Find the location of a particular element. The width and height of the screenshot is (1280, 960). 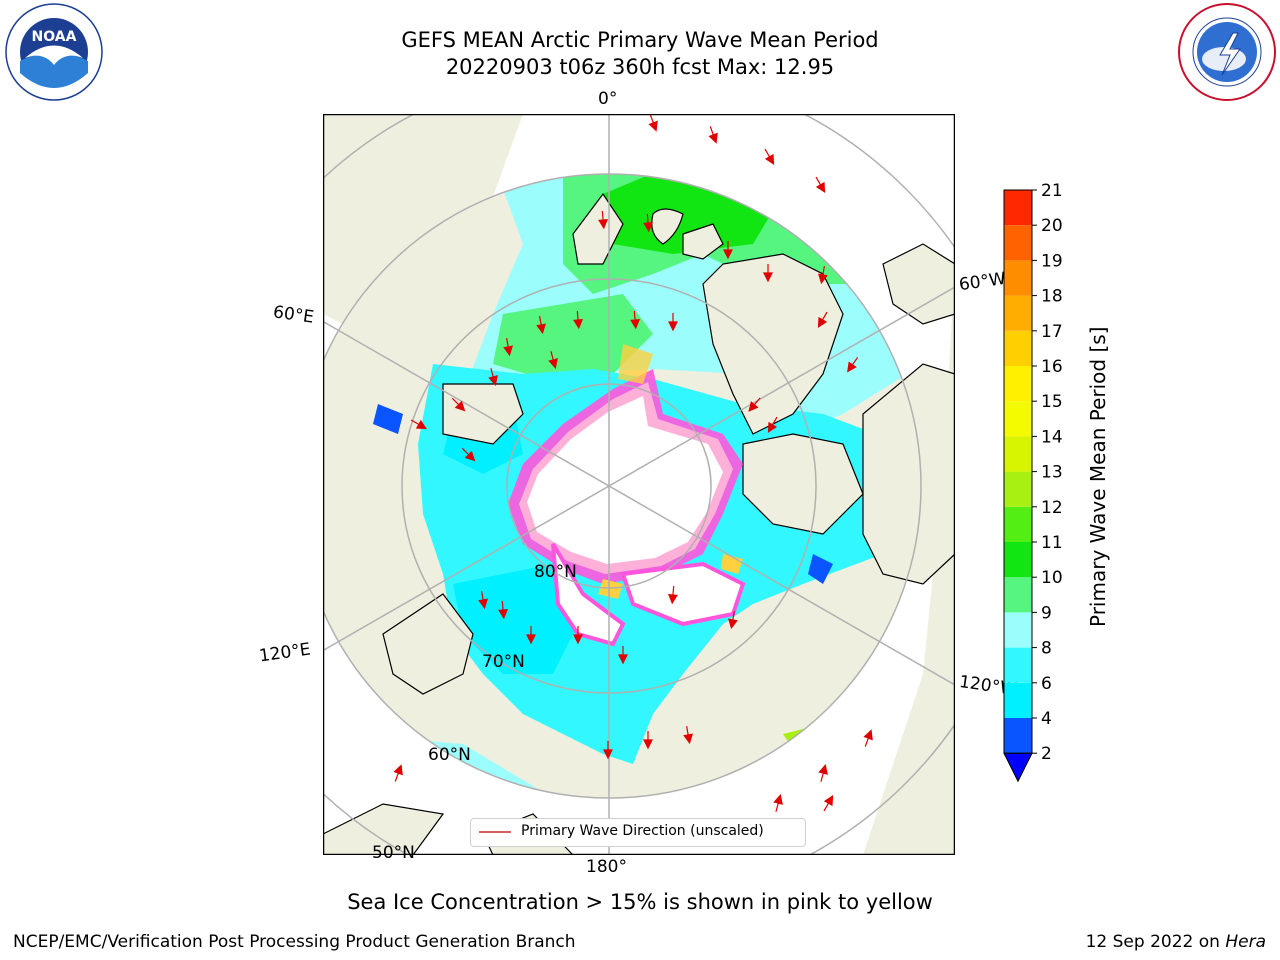

colorbar-tick-label: 2 is located at coordinates (1046, 754).